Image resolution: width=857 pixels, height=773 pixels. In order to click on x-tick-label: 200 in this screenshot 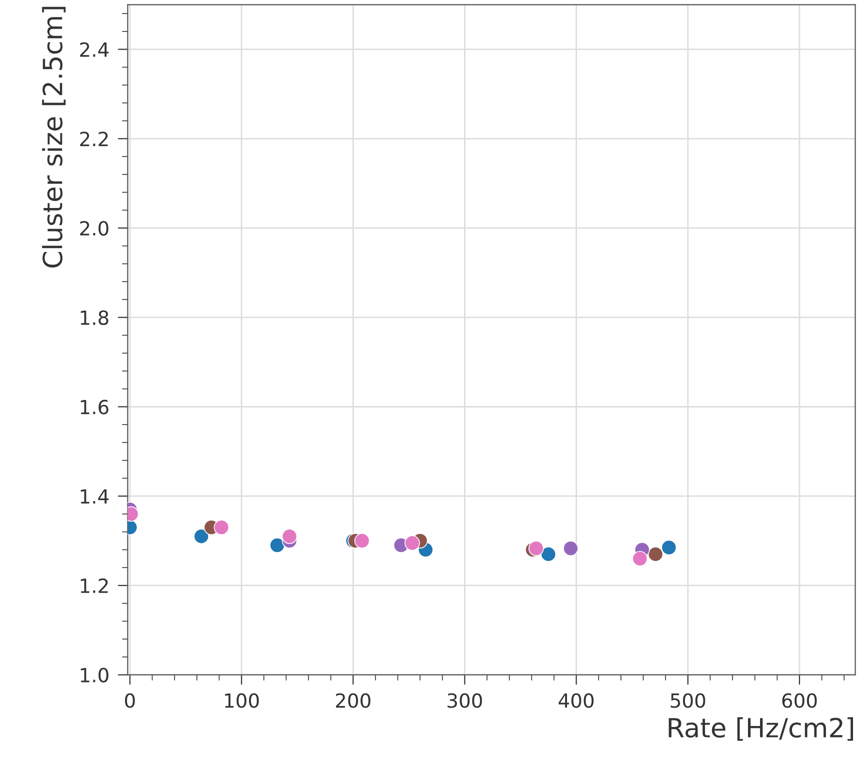, I will do `click(353, 700)`.